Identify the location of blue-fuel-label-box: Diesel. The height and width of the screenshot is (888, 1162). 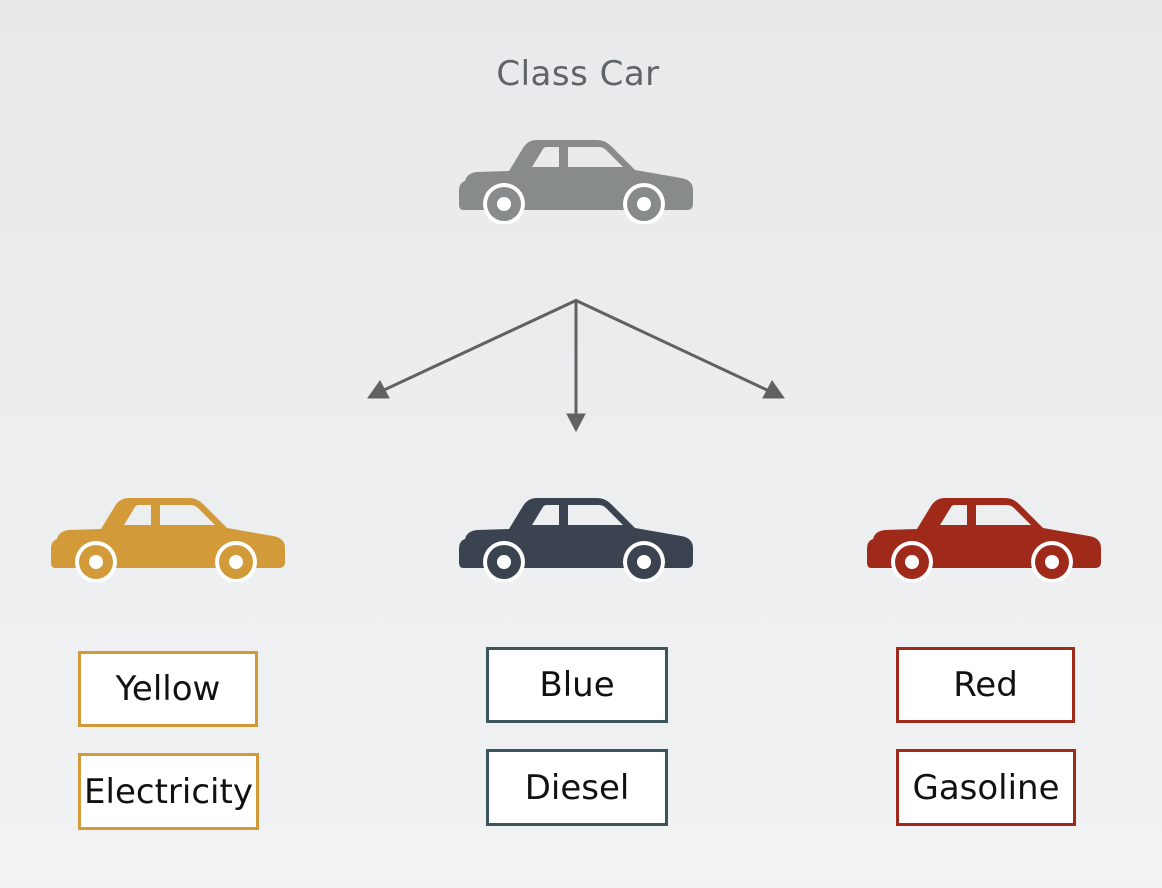
(577, 787).